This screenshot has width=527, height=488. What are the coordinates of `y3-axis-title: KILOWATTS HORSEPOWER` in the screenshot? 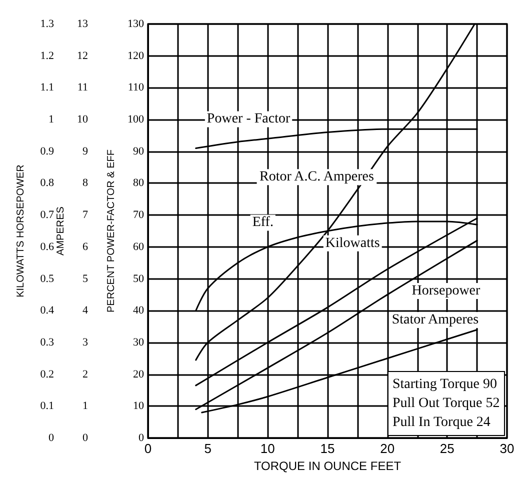 It's located at (21, 231).